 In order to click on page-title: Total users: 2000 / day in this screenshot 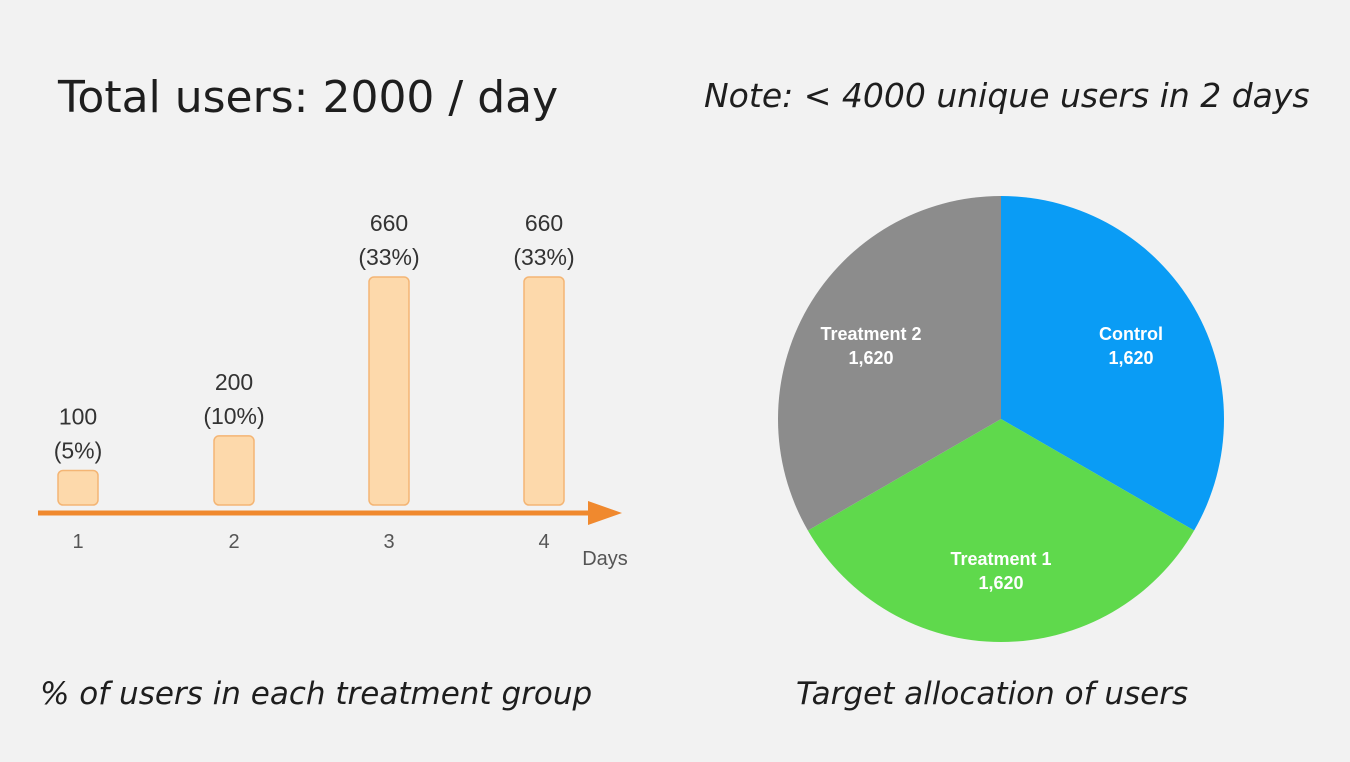, I will do `click(308, 97)`.